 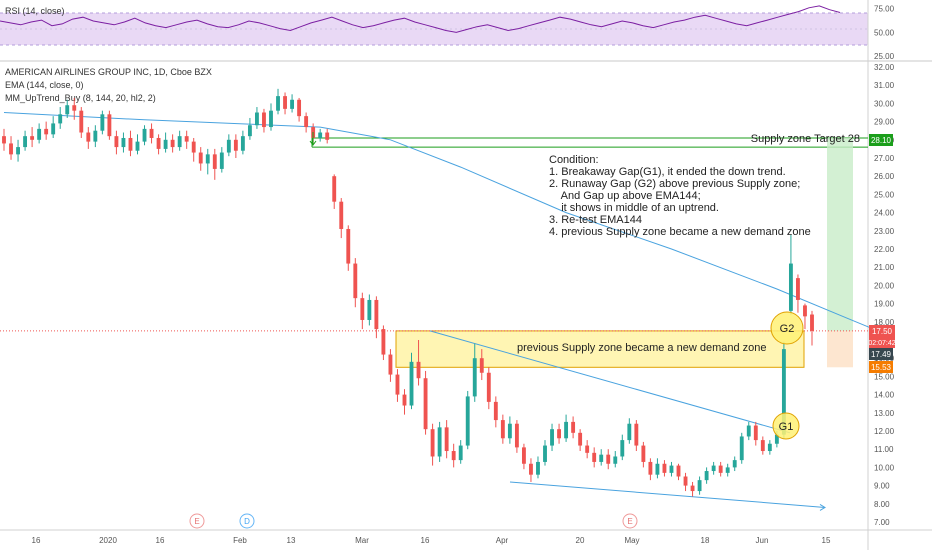 What do you see at coordinates (44, 85) in the screenshot?
I see `ema-legend: EMA (144, close, 0)` at bounding box center [44, 85].